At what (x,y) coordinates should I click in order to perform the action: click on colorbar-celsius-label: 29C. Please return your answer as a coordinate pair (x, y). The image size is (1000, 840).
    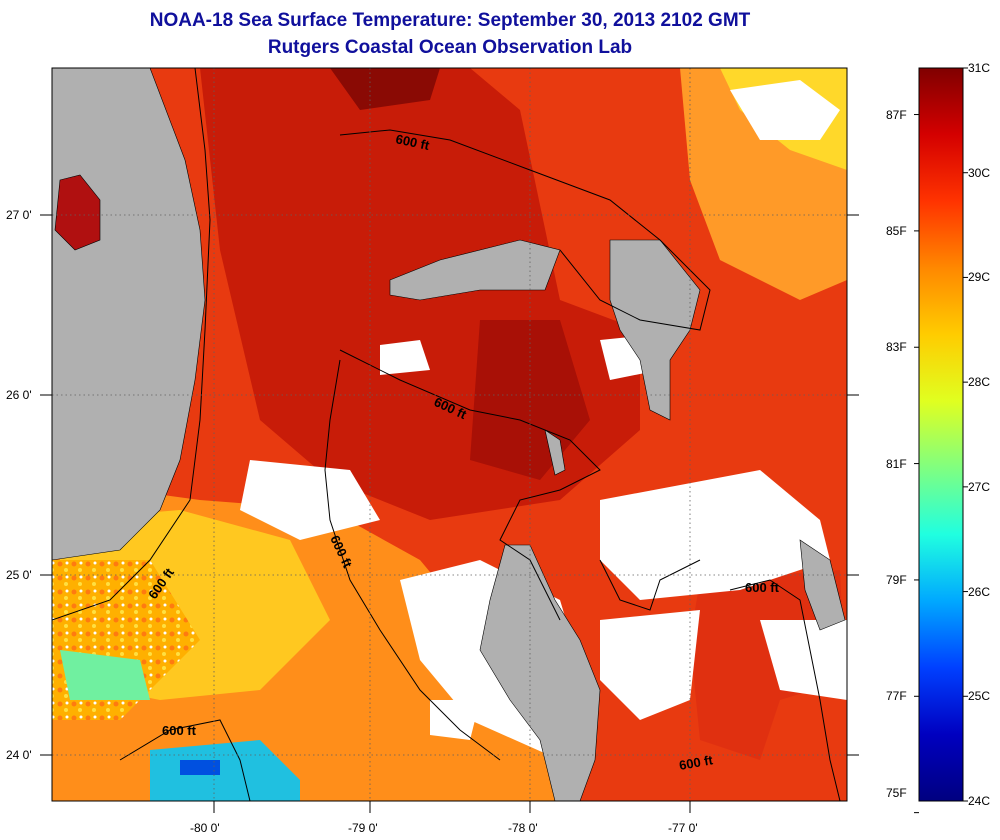
    Looking at the image, I should click on (979, 277).